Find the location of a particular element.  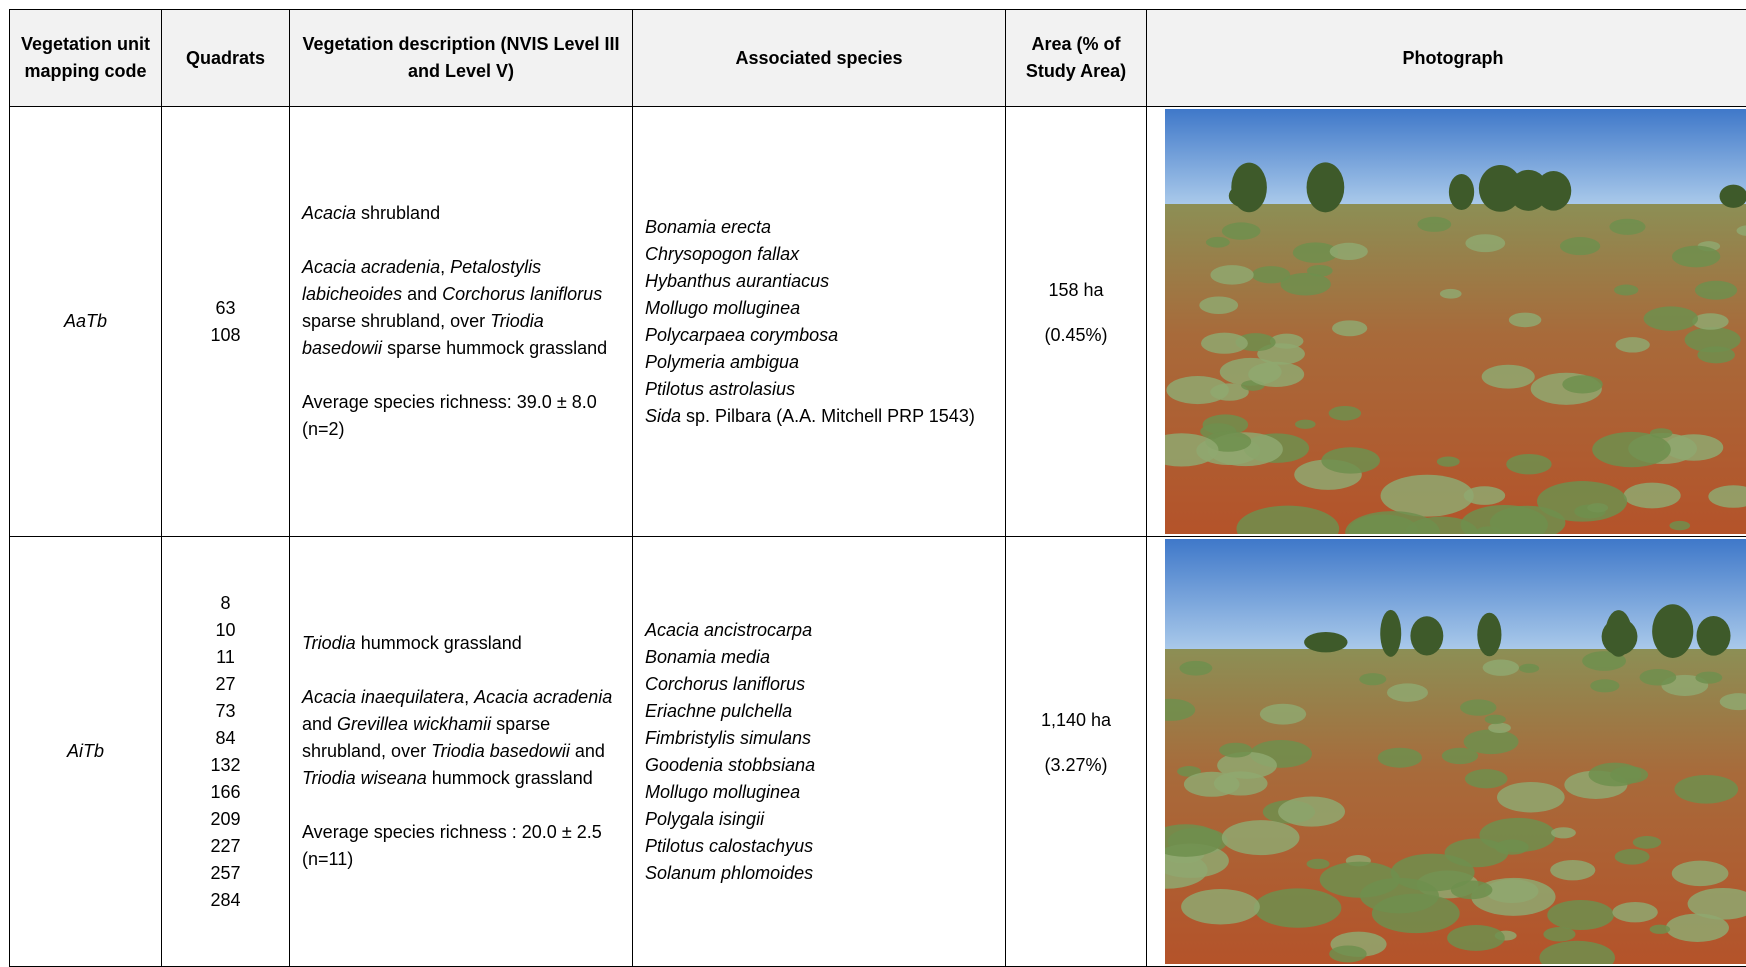

description-text: Acacia inaequilatera is located at coordinates (383, 697).